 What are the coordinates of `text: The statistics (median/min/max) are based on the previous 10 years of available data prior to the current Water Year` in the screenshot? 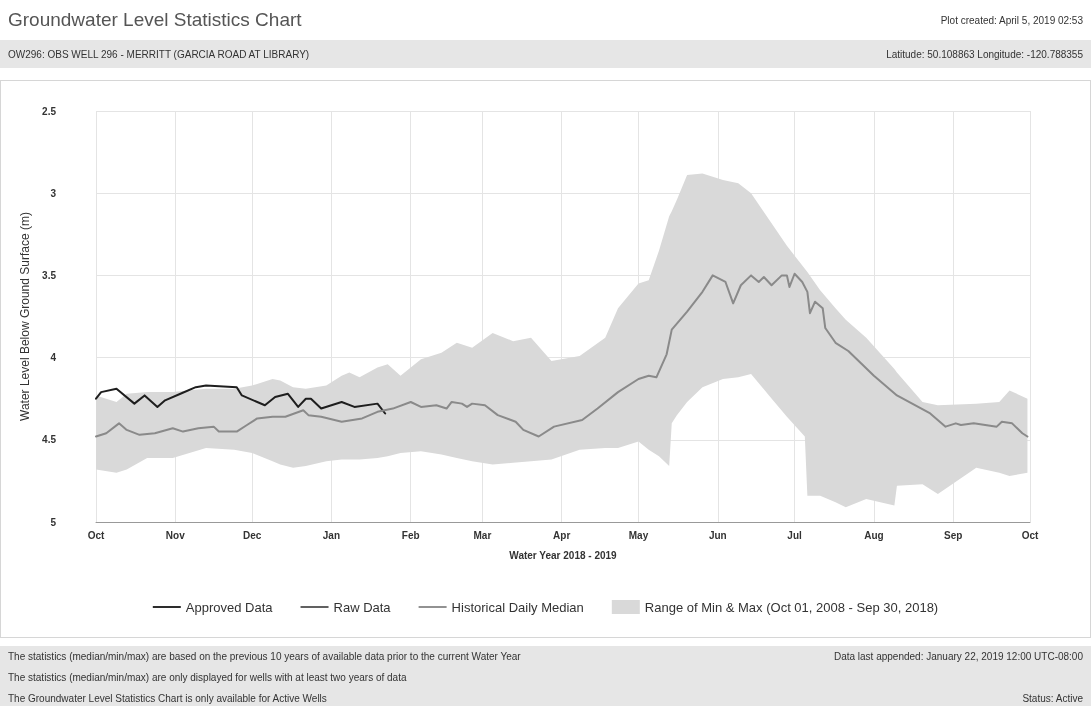 It's located at (264, 657).